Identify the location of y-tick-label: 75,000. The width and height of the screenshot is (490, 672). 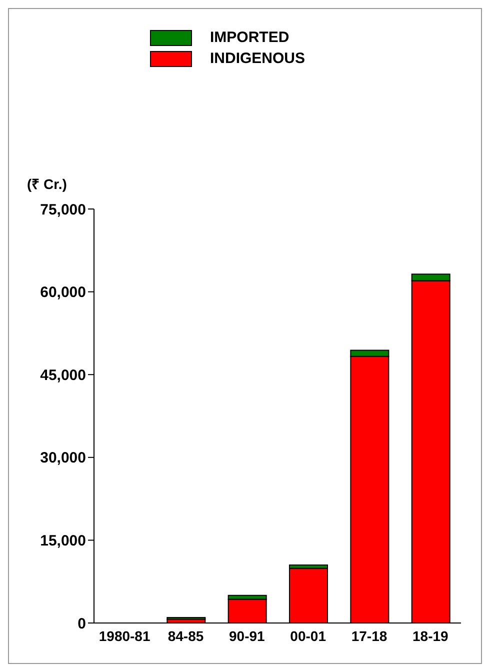
(63, 209).